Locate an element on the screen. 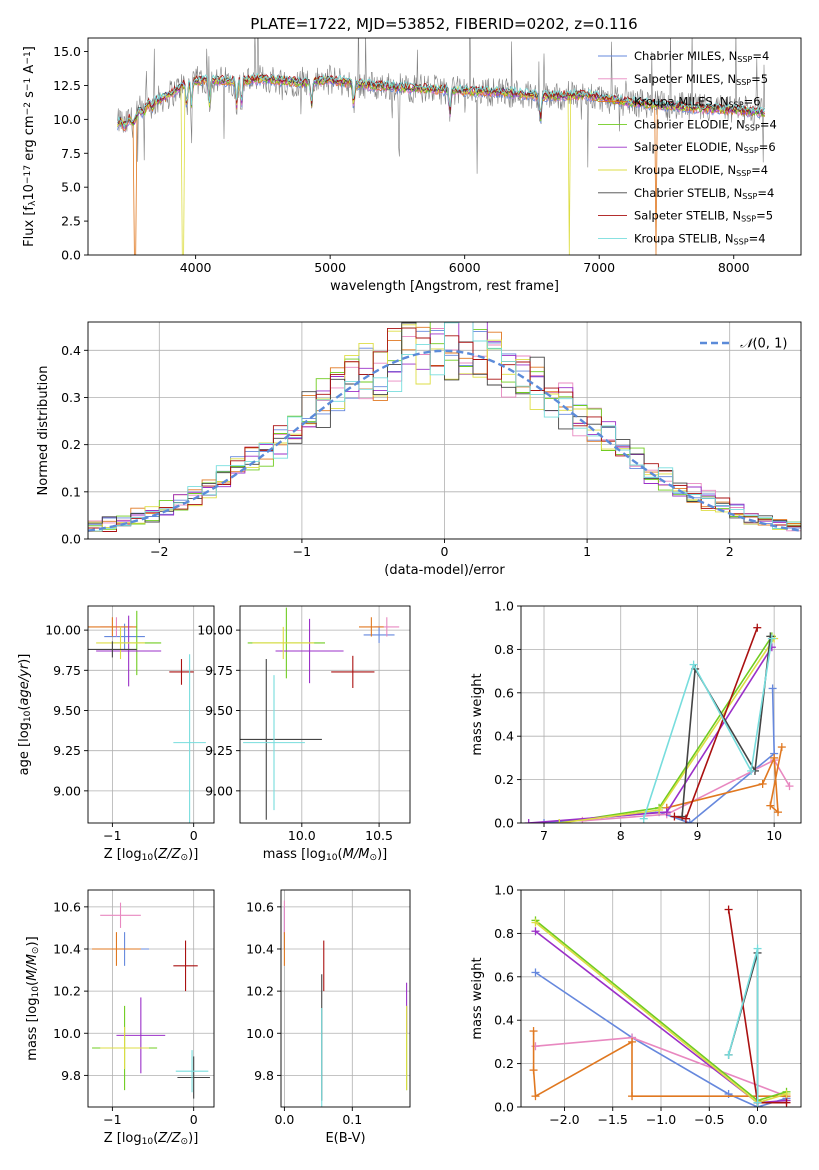 The width and height of the screenshot is (819, 1170). legend-entry: Kroupa MILES, NSSP=6 is located at coordinates (697, 102).